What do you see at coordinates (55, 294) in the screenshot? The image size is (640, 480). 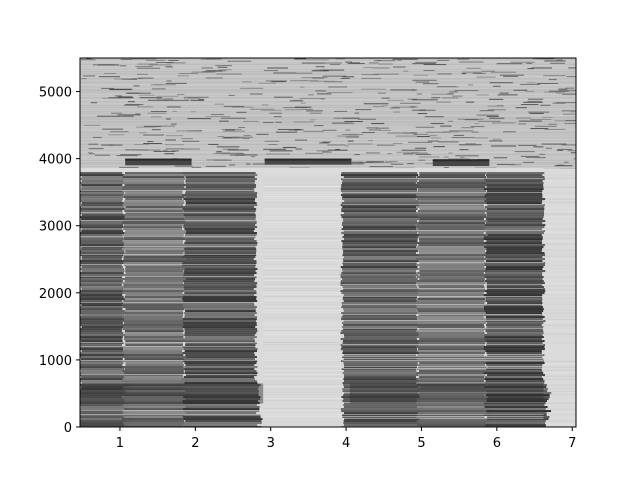 I see `y-tick-label: 2000` at bounding box center [55, 294].